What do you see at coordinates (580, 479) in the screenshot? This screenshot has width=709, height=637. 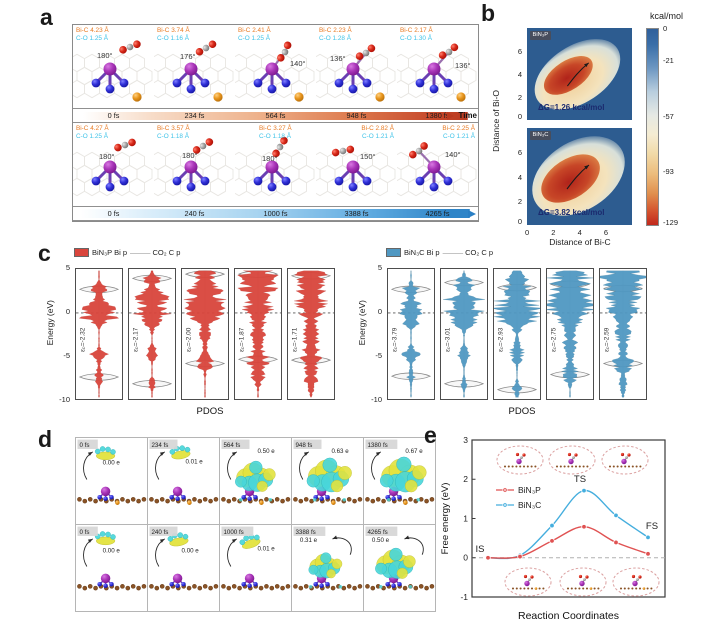 I see `ts-label: TS` at bounding box center [580, 479].